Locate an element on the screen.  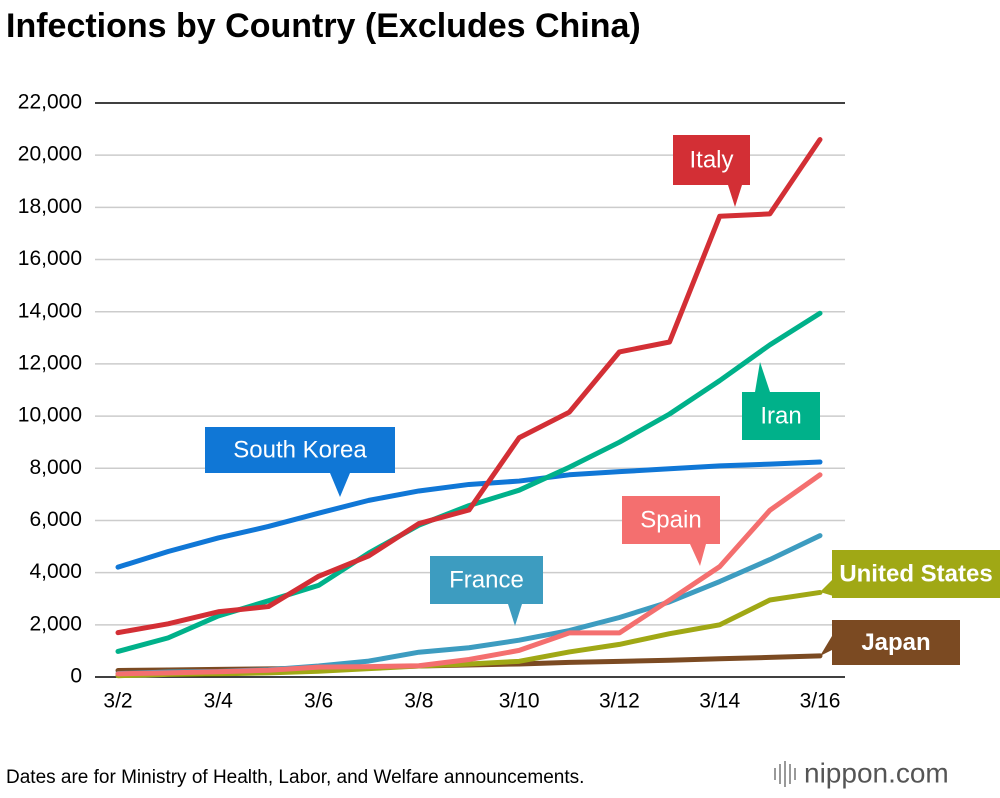
legend-label: Italy is located at coordinates (711, 159).